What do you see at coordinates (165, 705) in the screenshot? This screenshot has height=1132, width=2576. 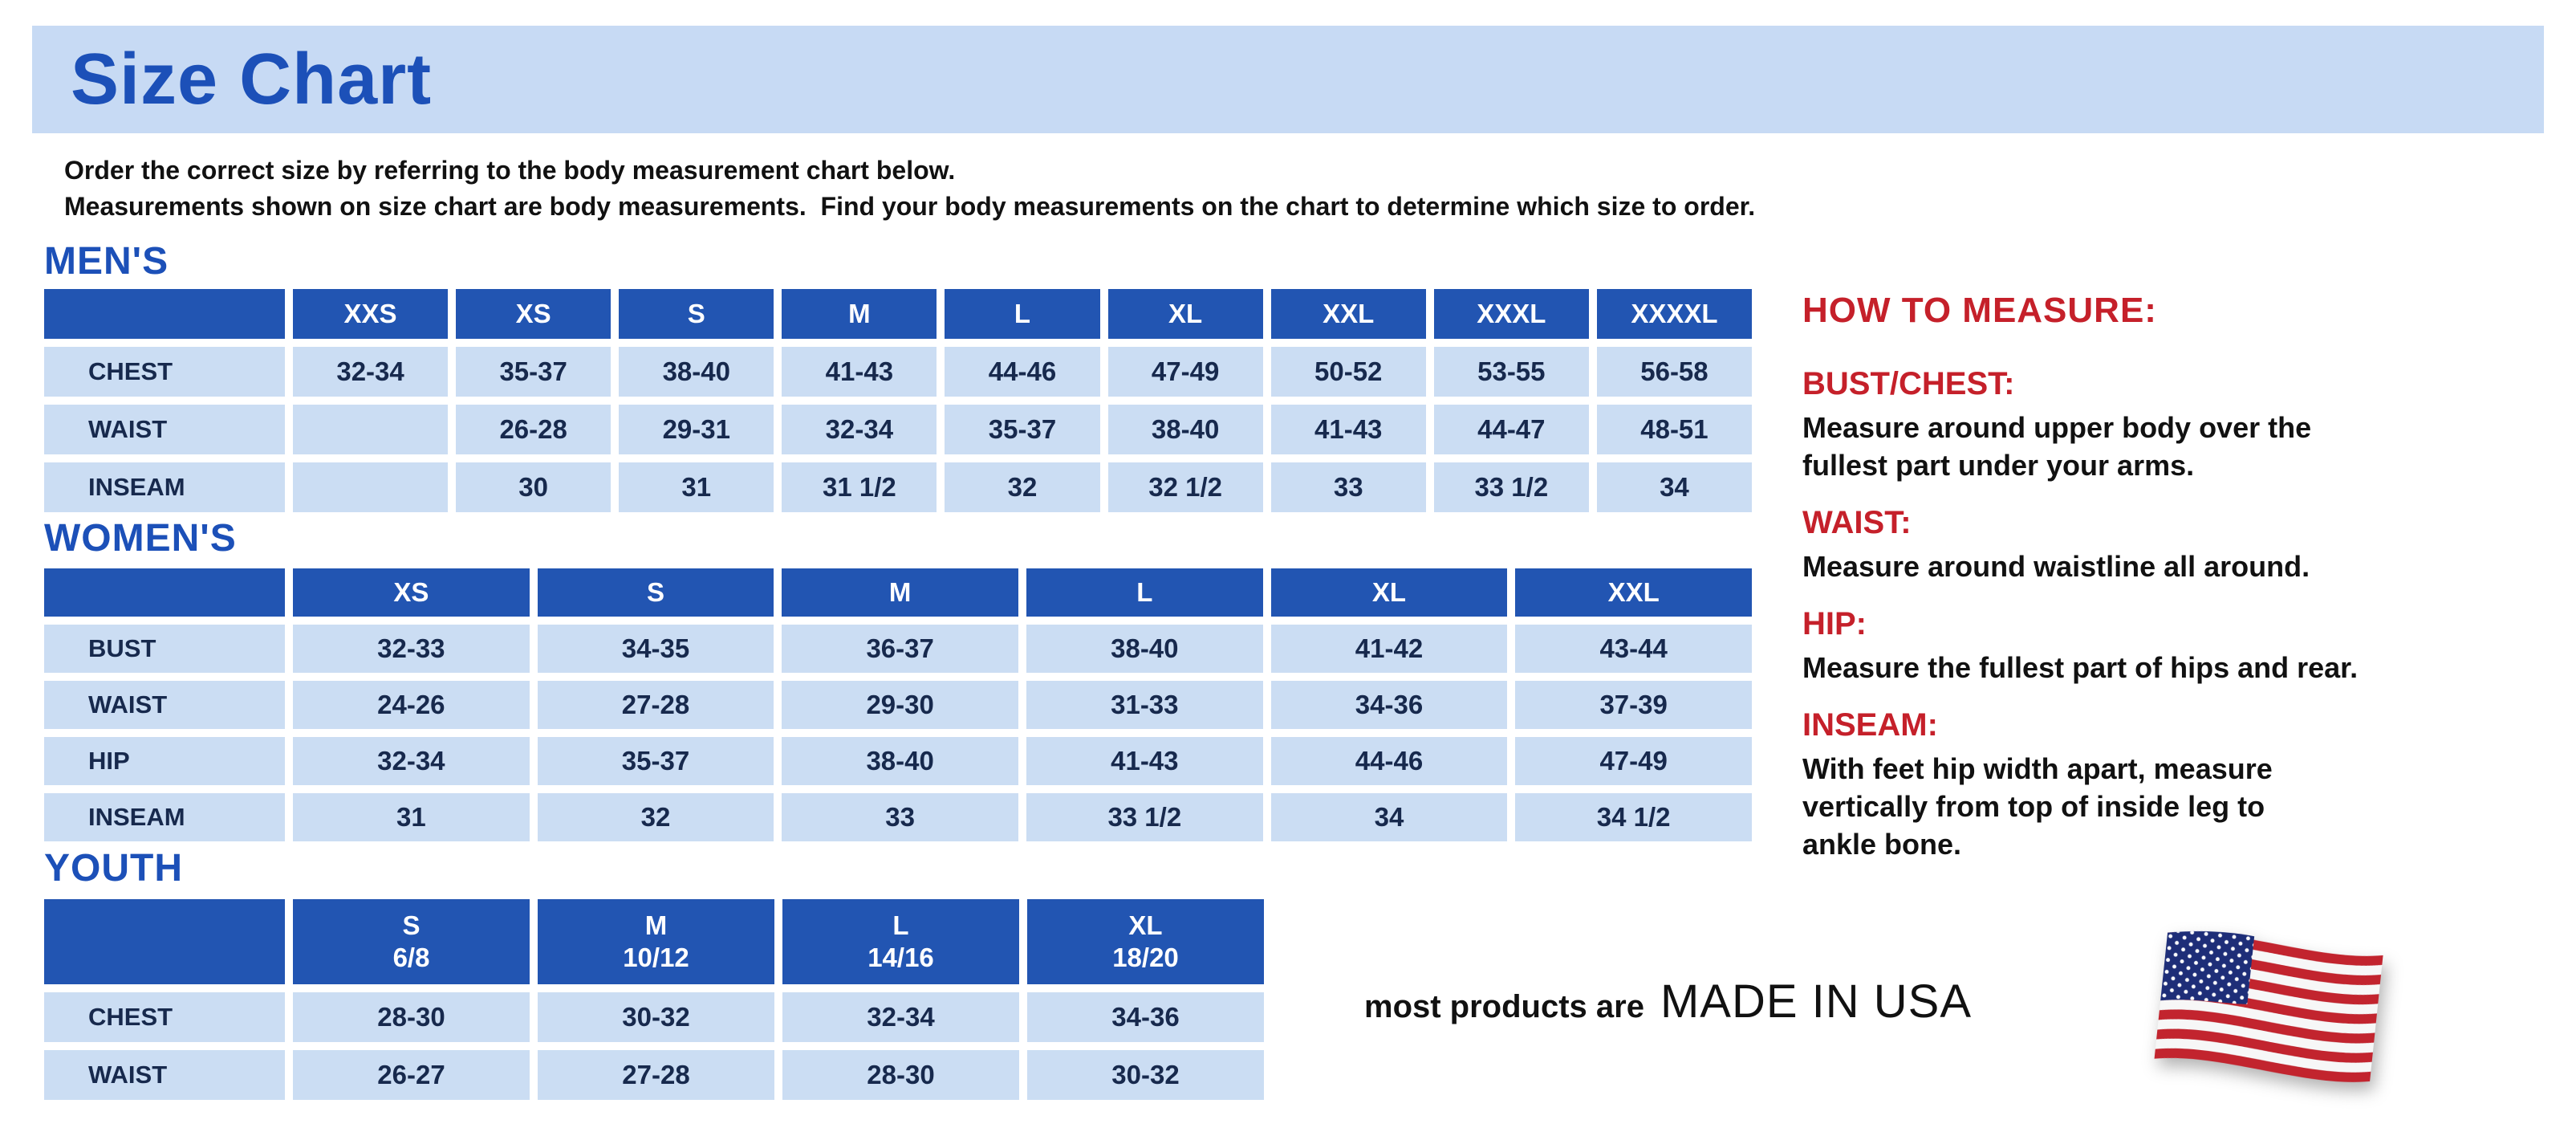 I see `measurement-row-label: WAIST` at bounding box center [165, 705].